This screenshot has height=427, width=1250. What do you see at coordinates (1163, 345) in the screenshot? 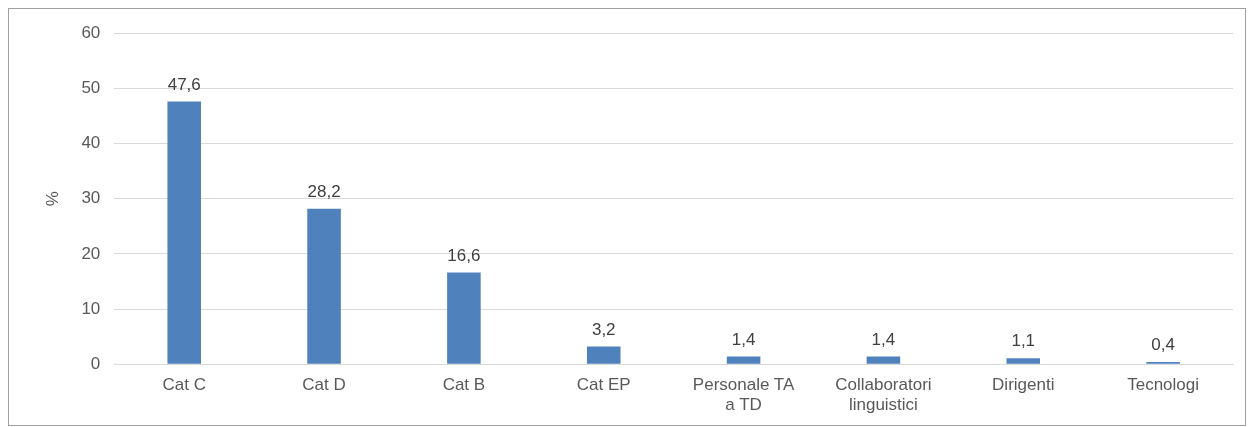
I see `data-label: 0,4` at bounding box center [1163, 345].